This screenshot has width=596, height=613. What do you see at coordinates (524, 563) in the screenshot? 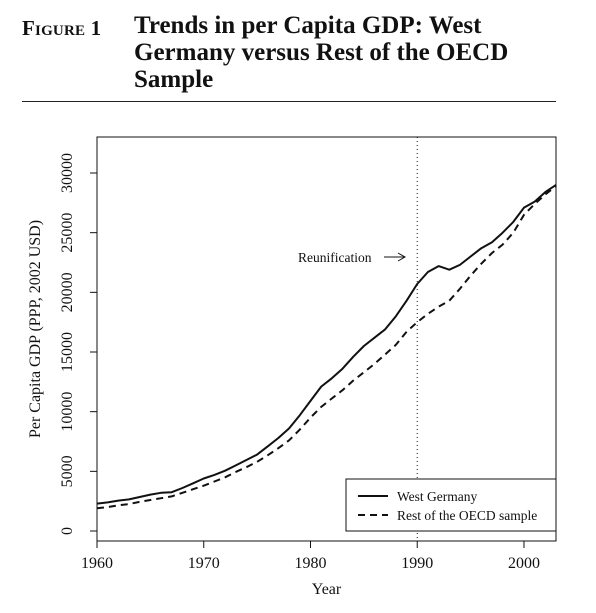
I see `x-tick-label: 2000` at bounding box center [524, 563].